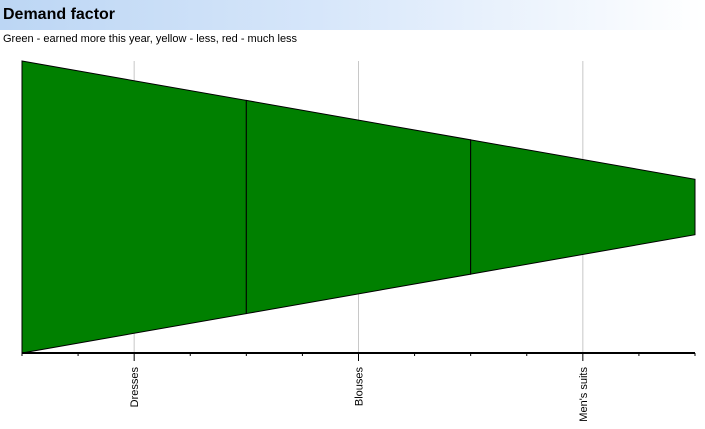 The height and width of the screenshot is (429, 705). I want to click on x-tick-label: Men's suits, so click(584, 394).